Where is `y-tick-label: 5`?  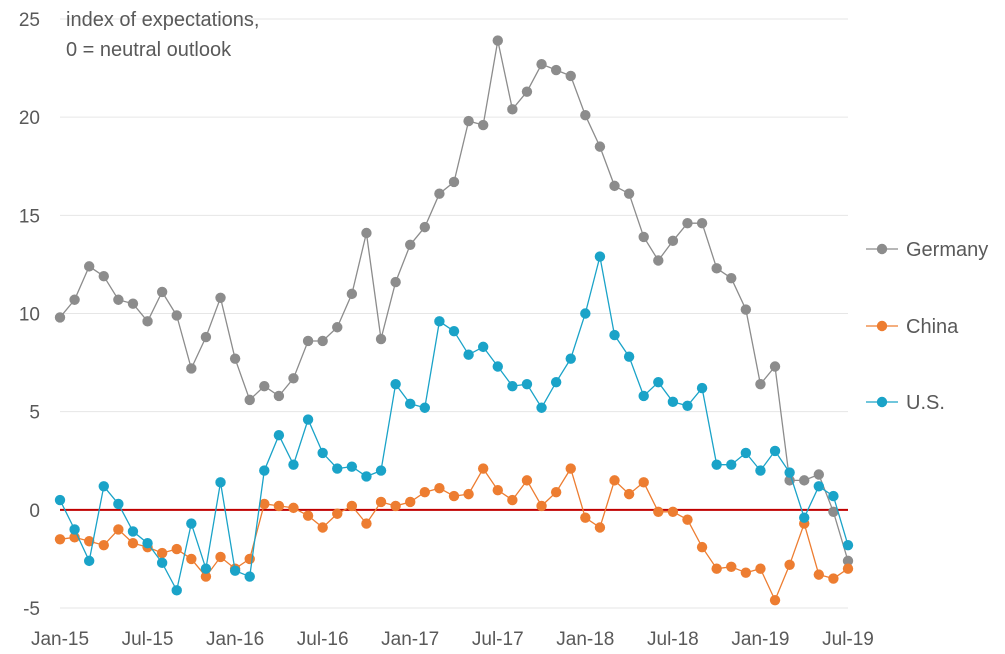 y-tick-label: 5 is located at coordinates (34, 413).